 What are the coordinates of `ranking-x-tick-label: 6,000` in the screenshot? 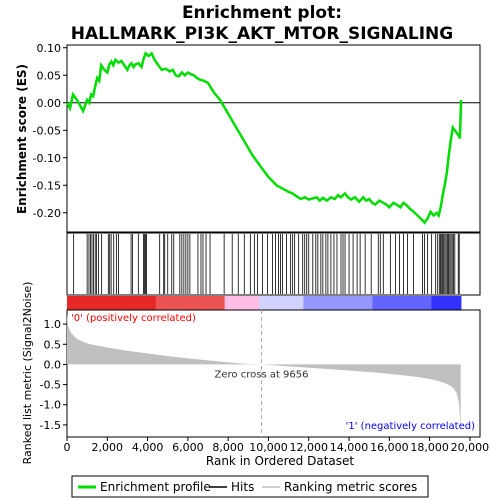 It's located at (188, 447).